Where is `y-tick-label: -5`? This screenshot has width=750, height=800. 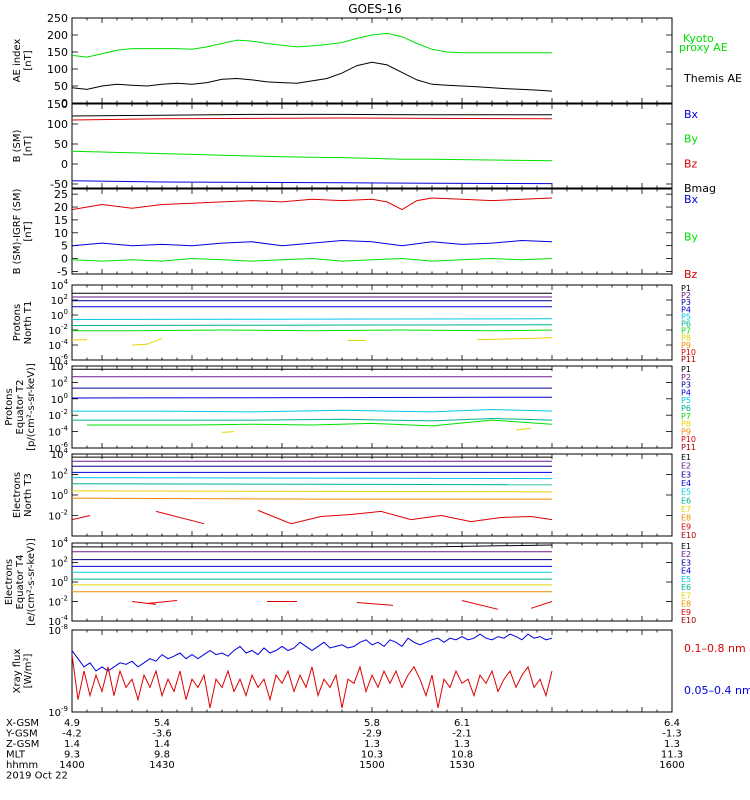
y-tick-label: -5 is located at coordinates (62, 271).